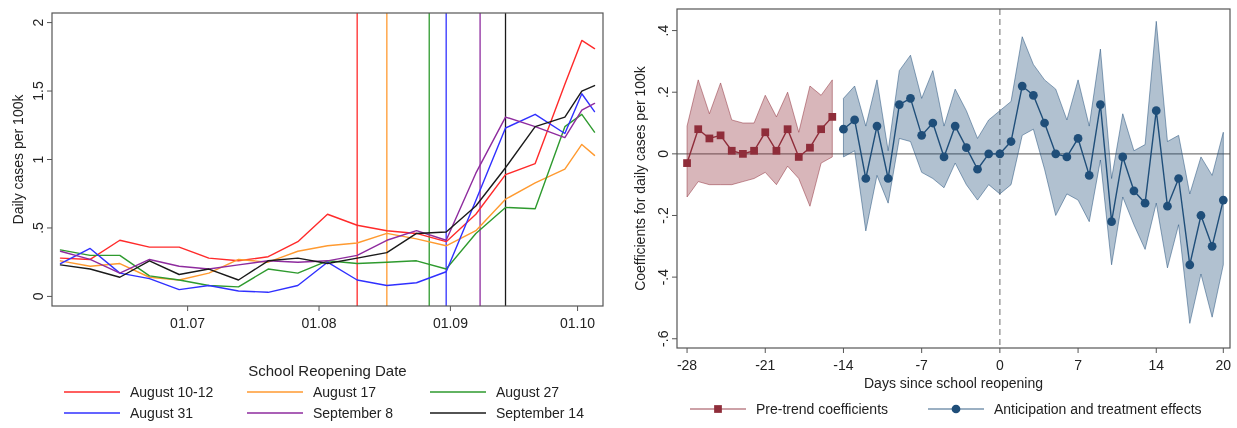  I want to click on x-tick-label: -14, so click(843, 365).